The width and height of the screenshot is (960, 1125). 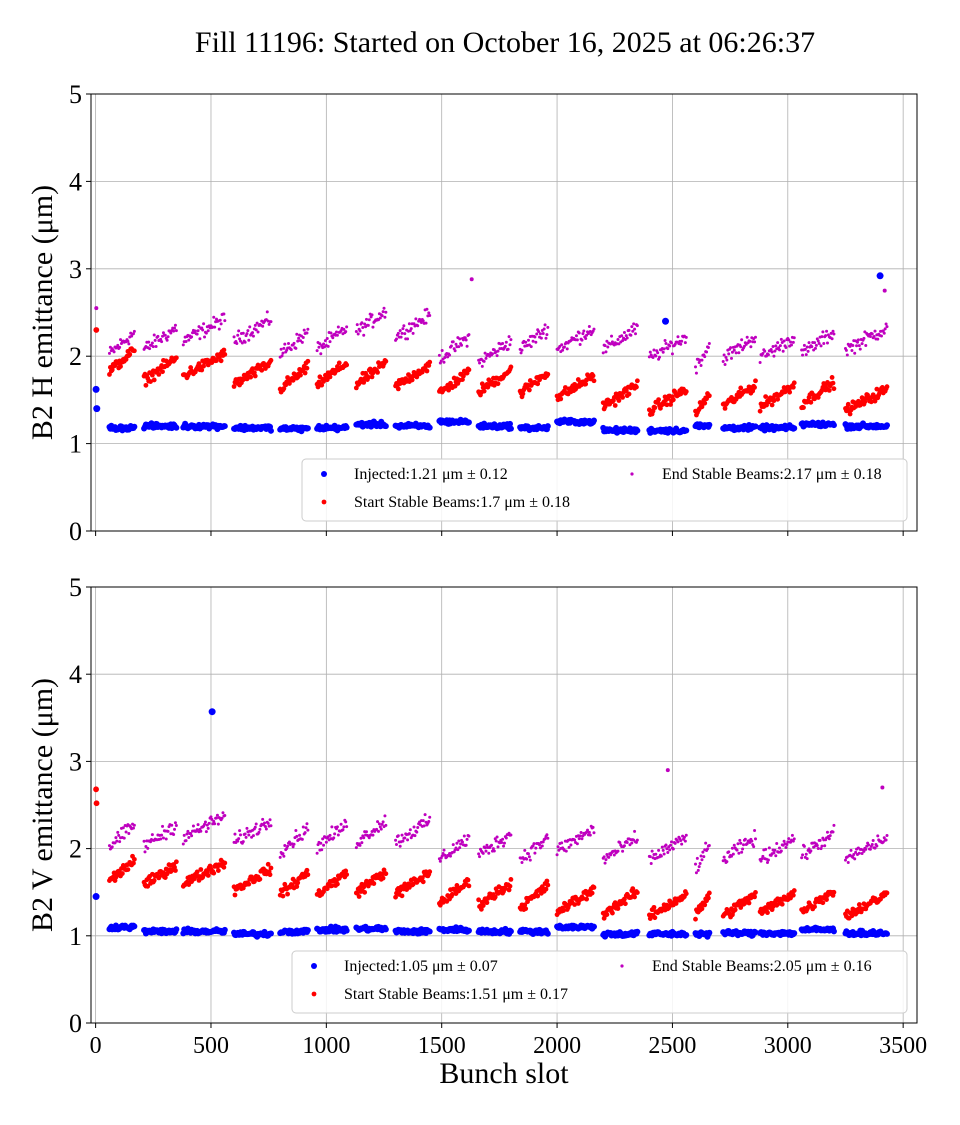 What do you see at coordinates (557, 1046) in the screenshot?
I see `x-tick-label: 2000` at bounding box center [557, 1046].